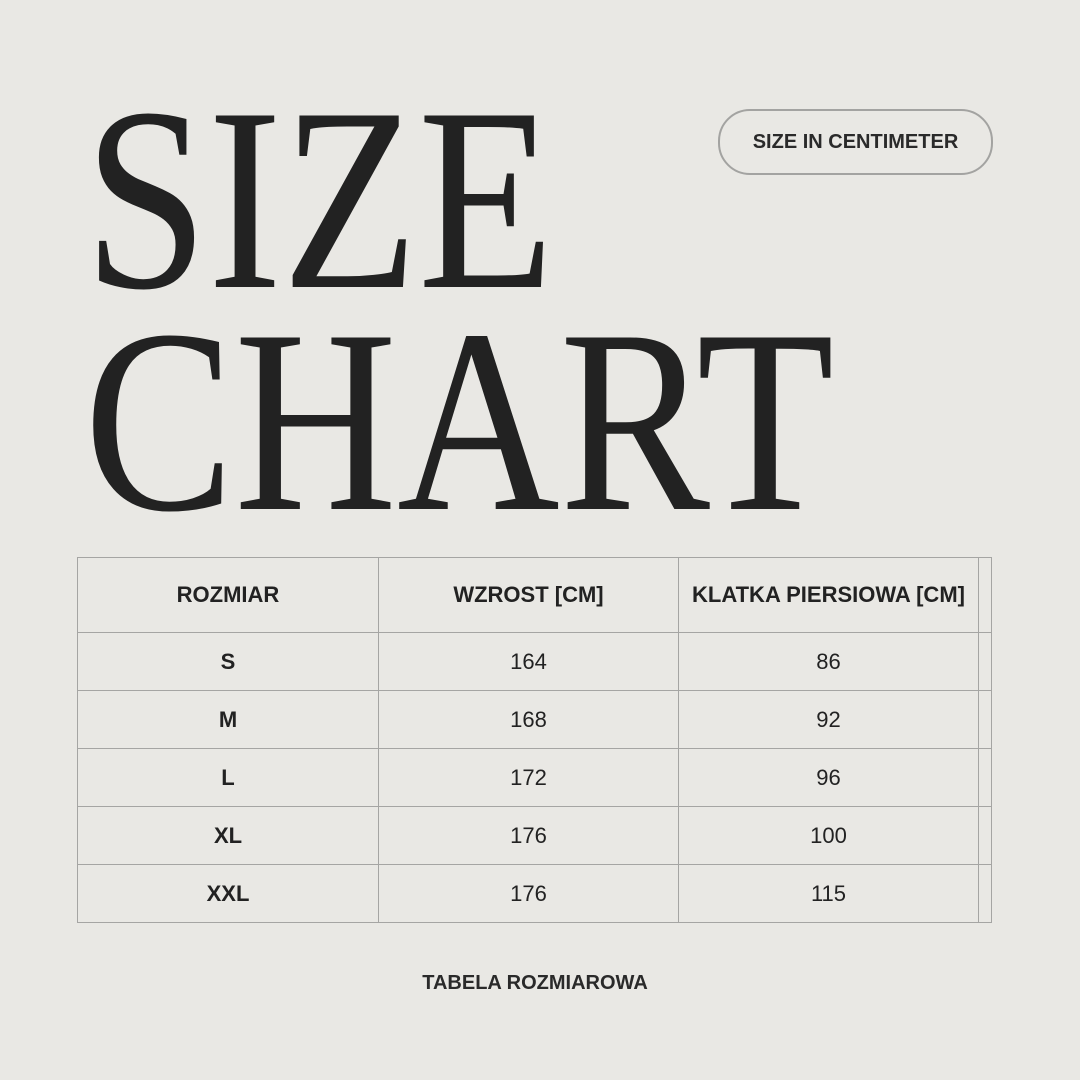  What do you see at coordinates (528, 777) in the screenshot?
I see `cell-height: 172` at bounding box center [528, 777].